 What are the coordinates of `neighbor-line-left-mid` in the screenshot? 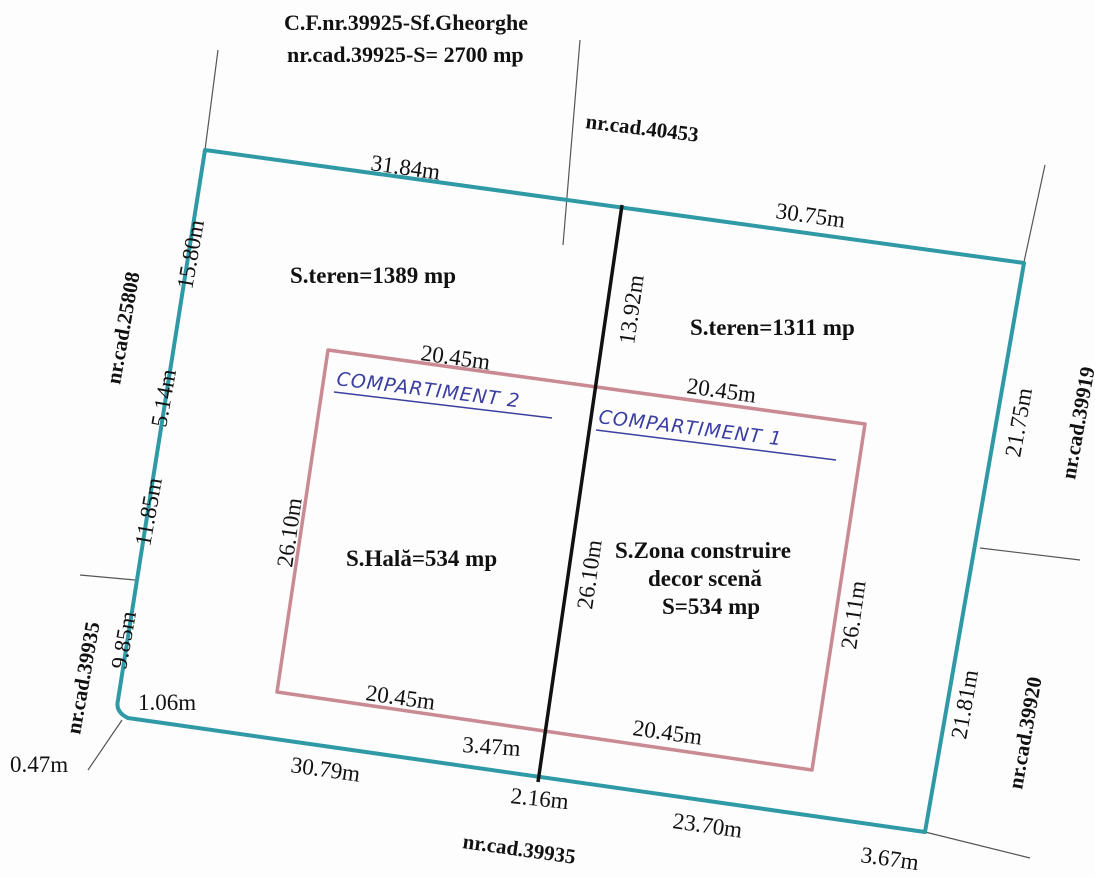 It's located at (107, 577).